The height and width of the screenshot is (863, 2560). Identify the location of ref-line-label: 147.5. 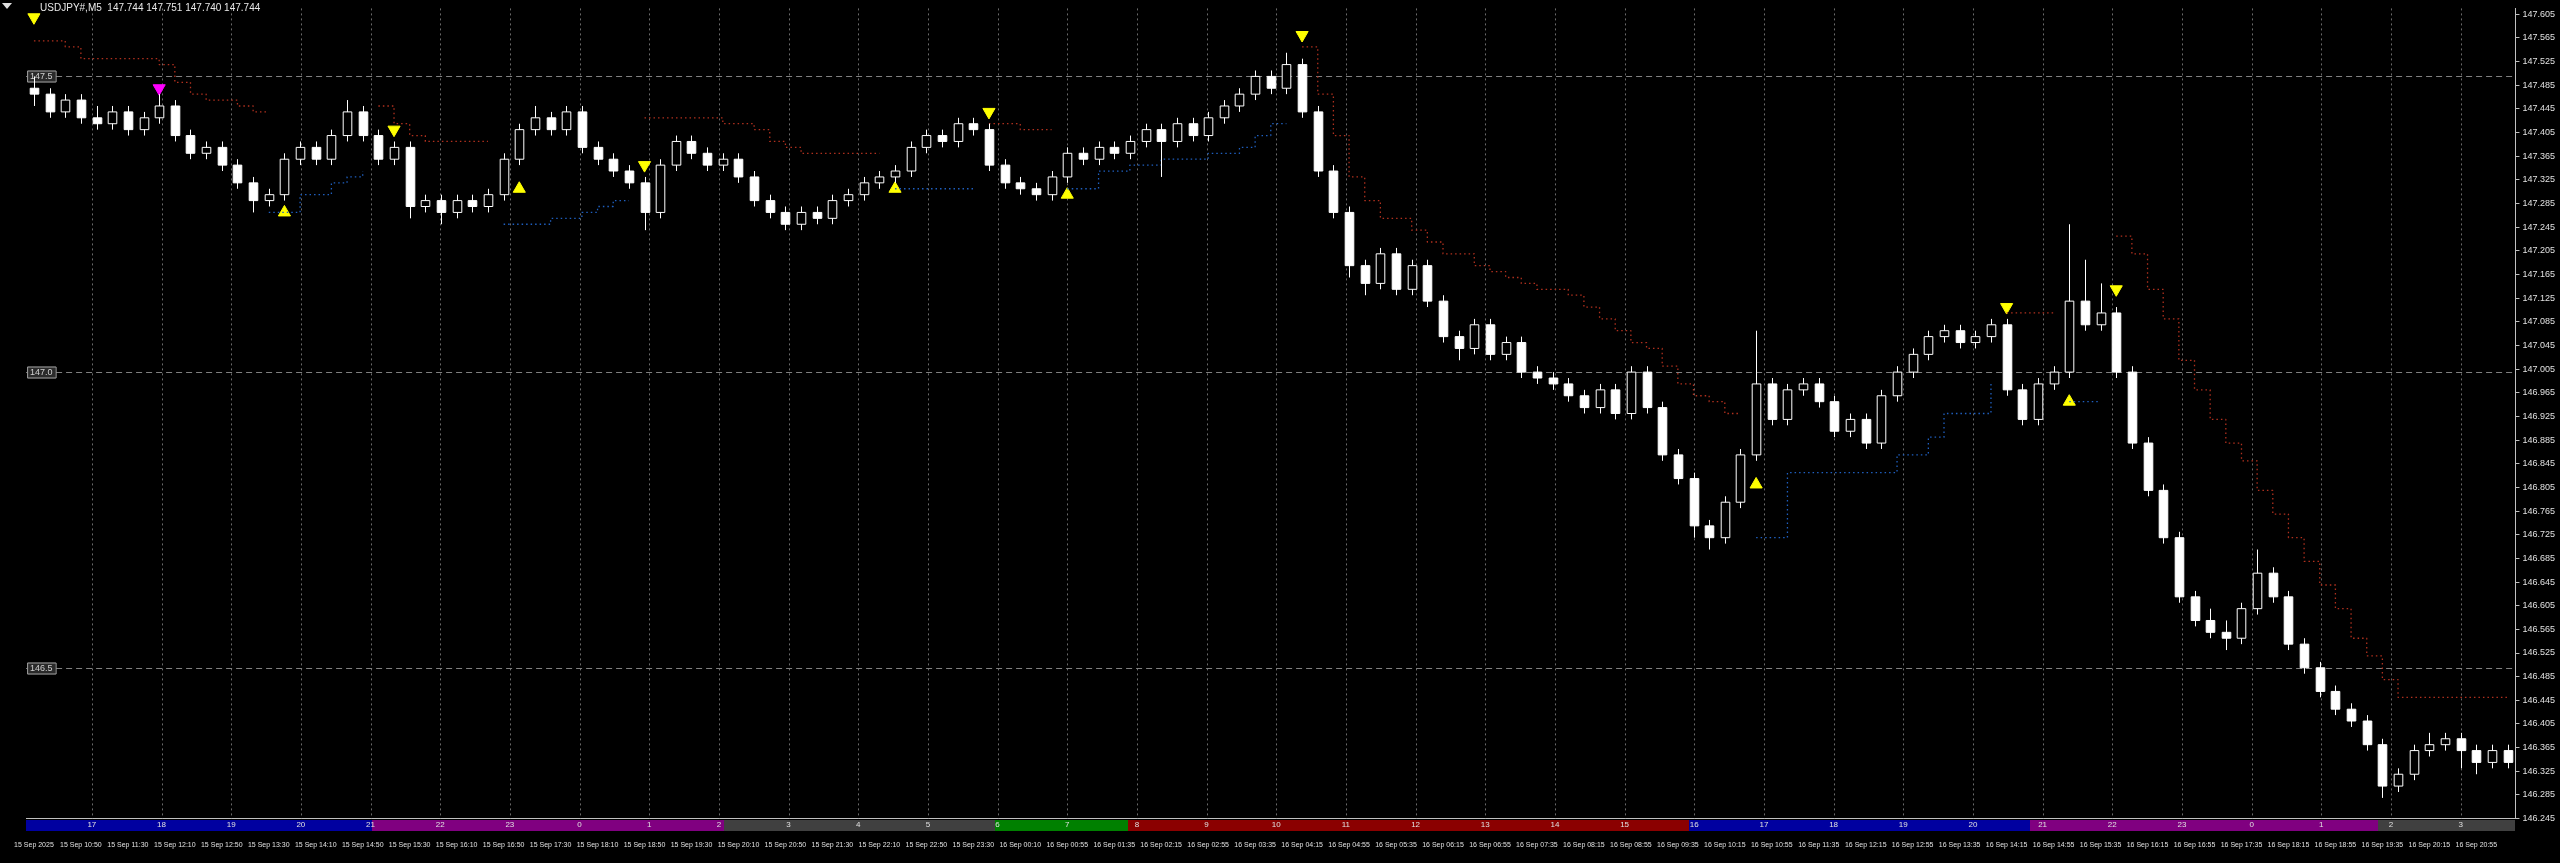
(41, 75).